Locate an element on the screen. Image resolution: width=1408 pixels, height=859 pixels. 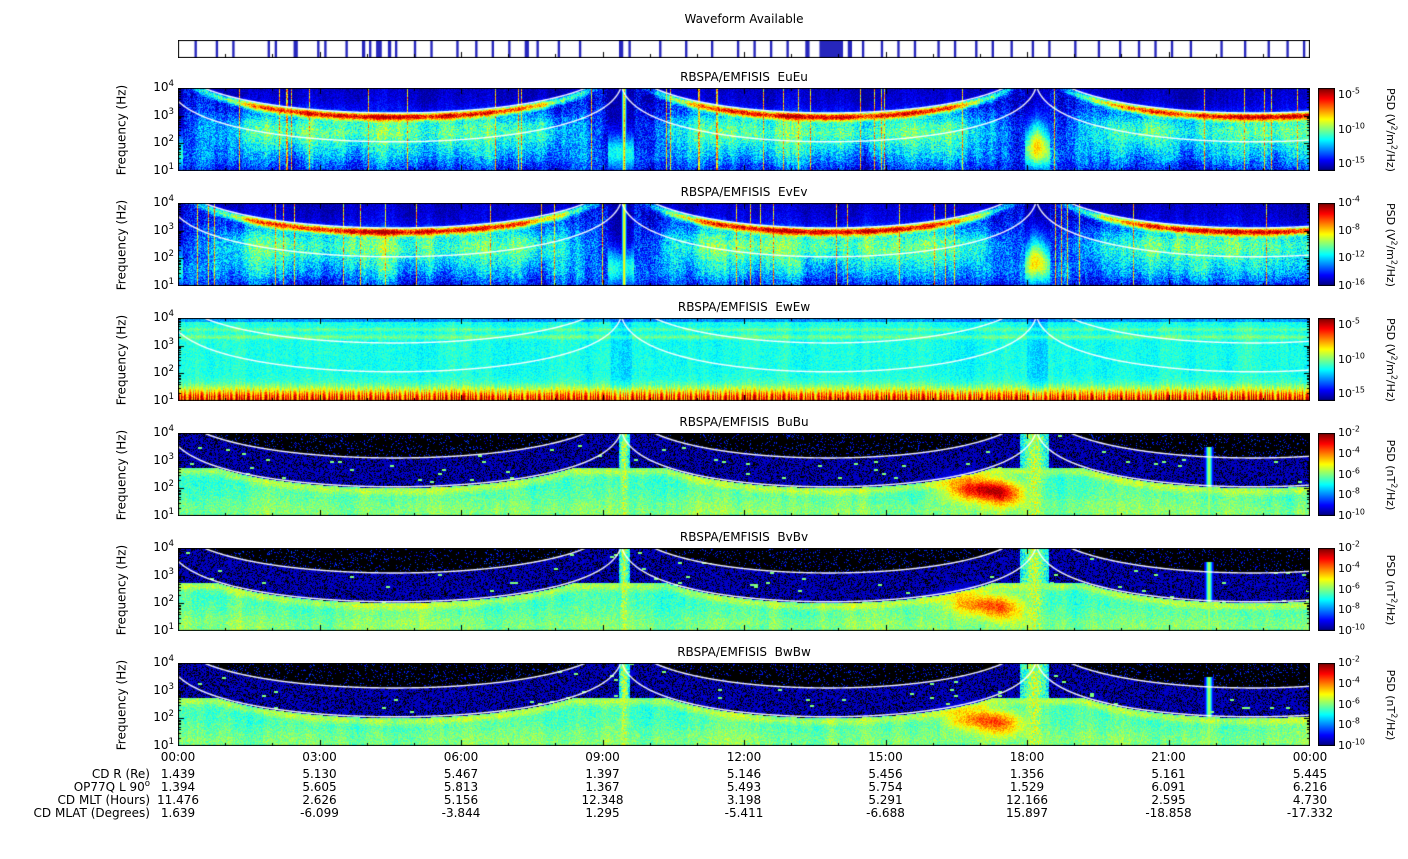
ephemeris-value: -3.844 is located at coordinates (461, 813).